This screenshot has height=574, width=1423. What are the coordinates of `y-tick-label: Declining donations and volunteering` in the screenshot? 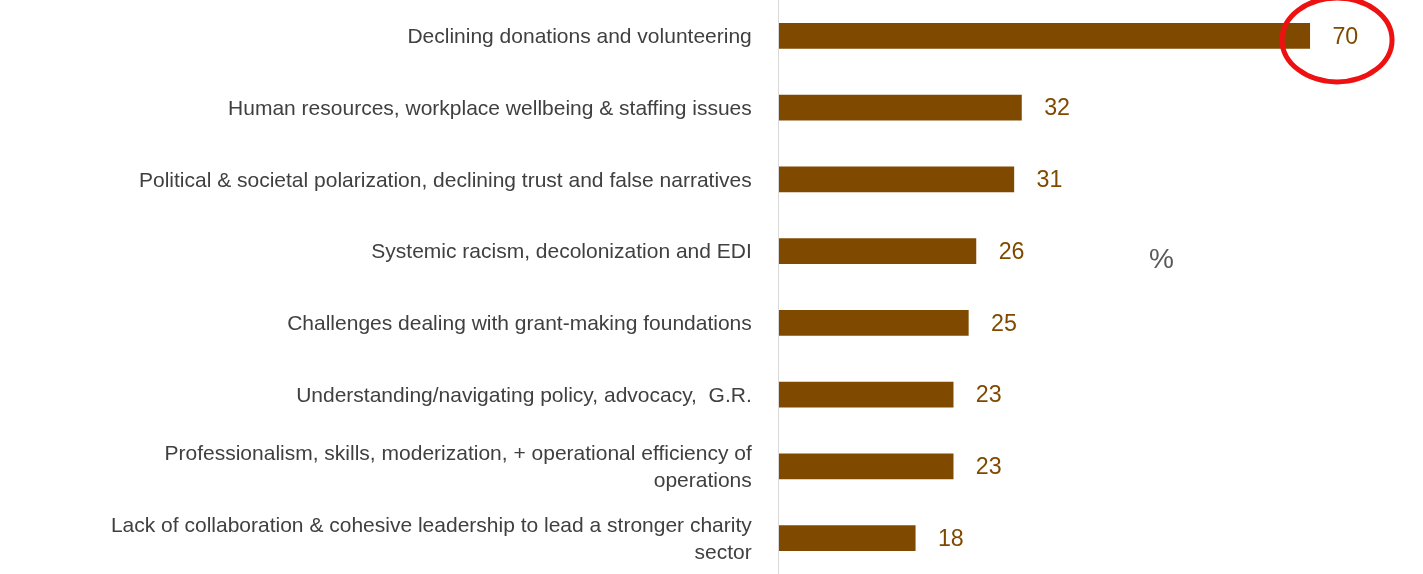 It's located at (579, 36).